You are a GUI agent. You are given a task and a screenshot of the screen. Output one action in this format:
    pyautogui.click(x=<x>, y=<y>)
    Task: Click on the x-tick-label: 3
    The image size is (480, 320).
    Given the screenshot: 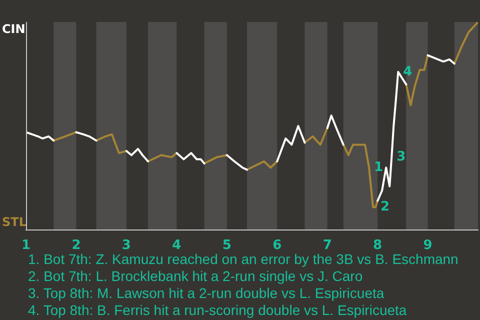 What is the action you would take?
    pyautogui.click(x=126, y=246)
    